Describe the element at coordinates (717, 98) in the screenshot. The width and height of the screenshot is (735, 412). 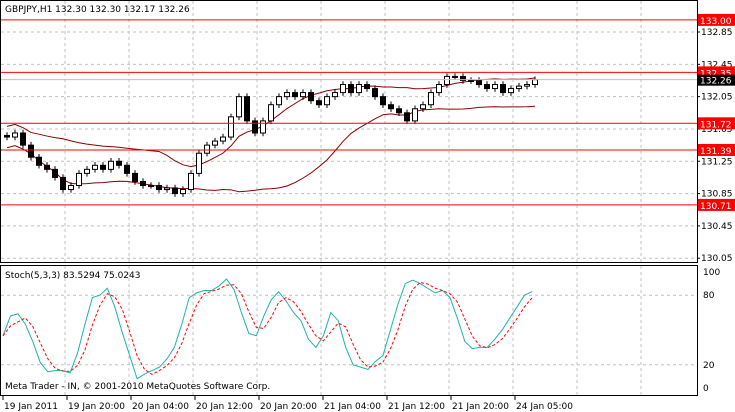
I see `price-tick-label: 132.05` at that location.